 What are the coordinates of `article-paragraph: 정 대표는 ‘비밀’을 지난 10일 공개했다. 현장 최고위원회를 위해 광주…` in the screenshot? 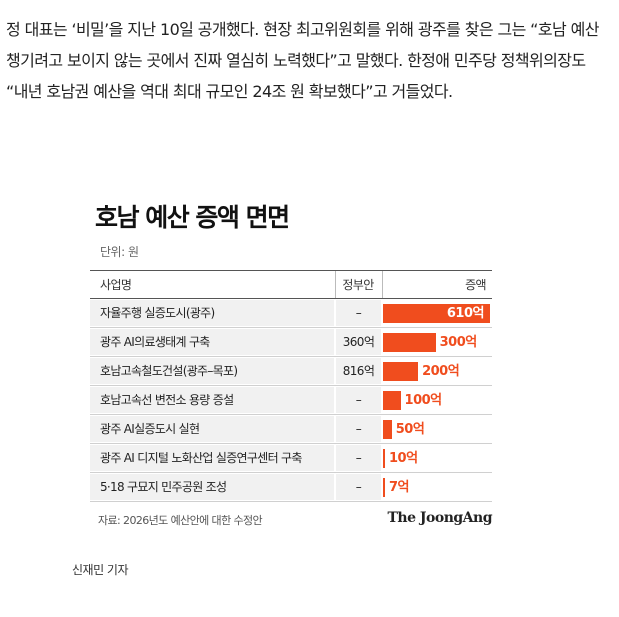 It's located at (302, 60).